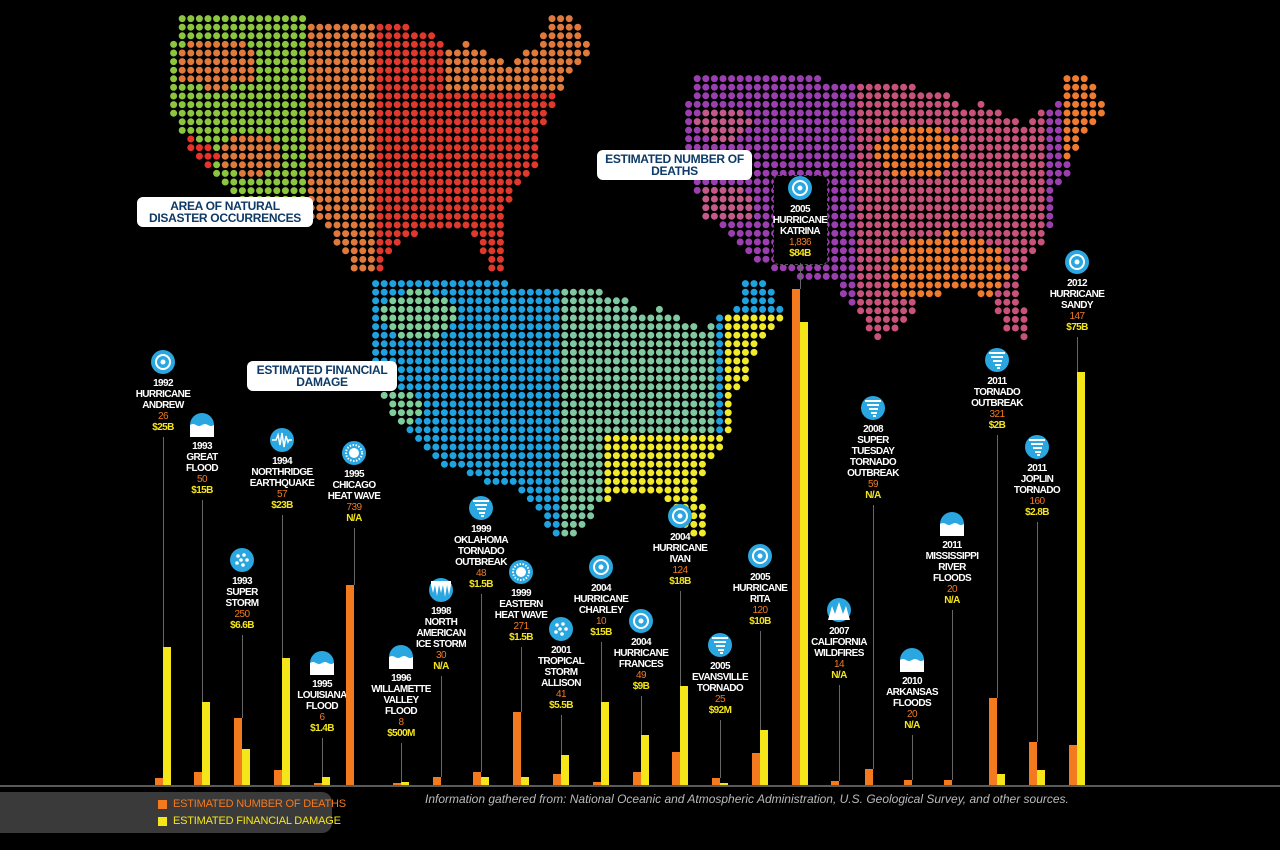  Describe the element at coordinates (401, 733) in the screenshot. I see `event-damage: $500M` at that location.